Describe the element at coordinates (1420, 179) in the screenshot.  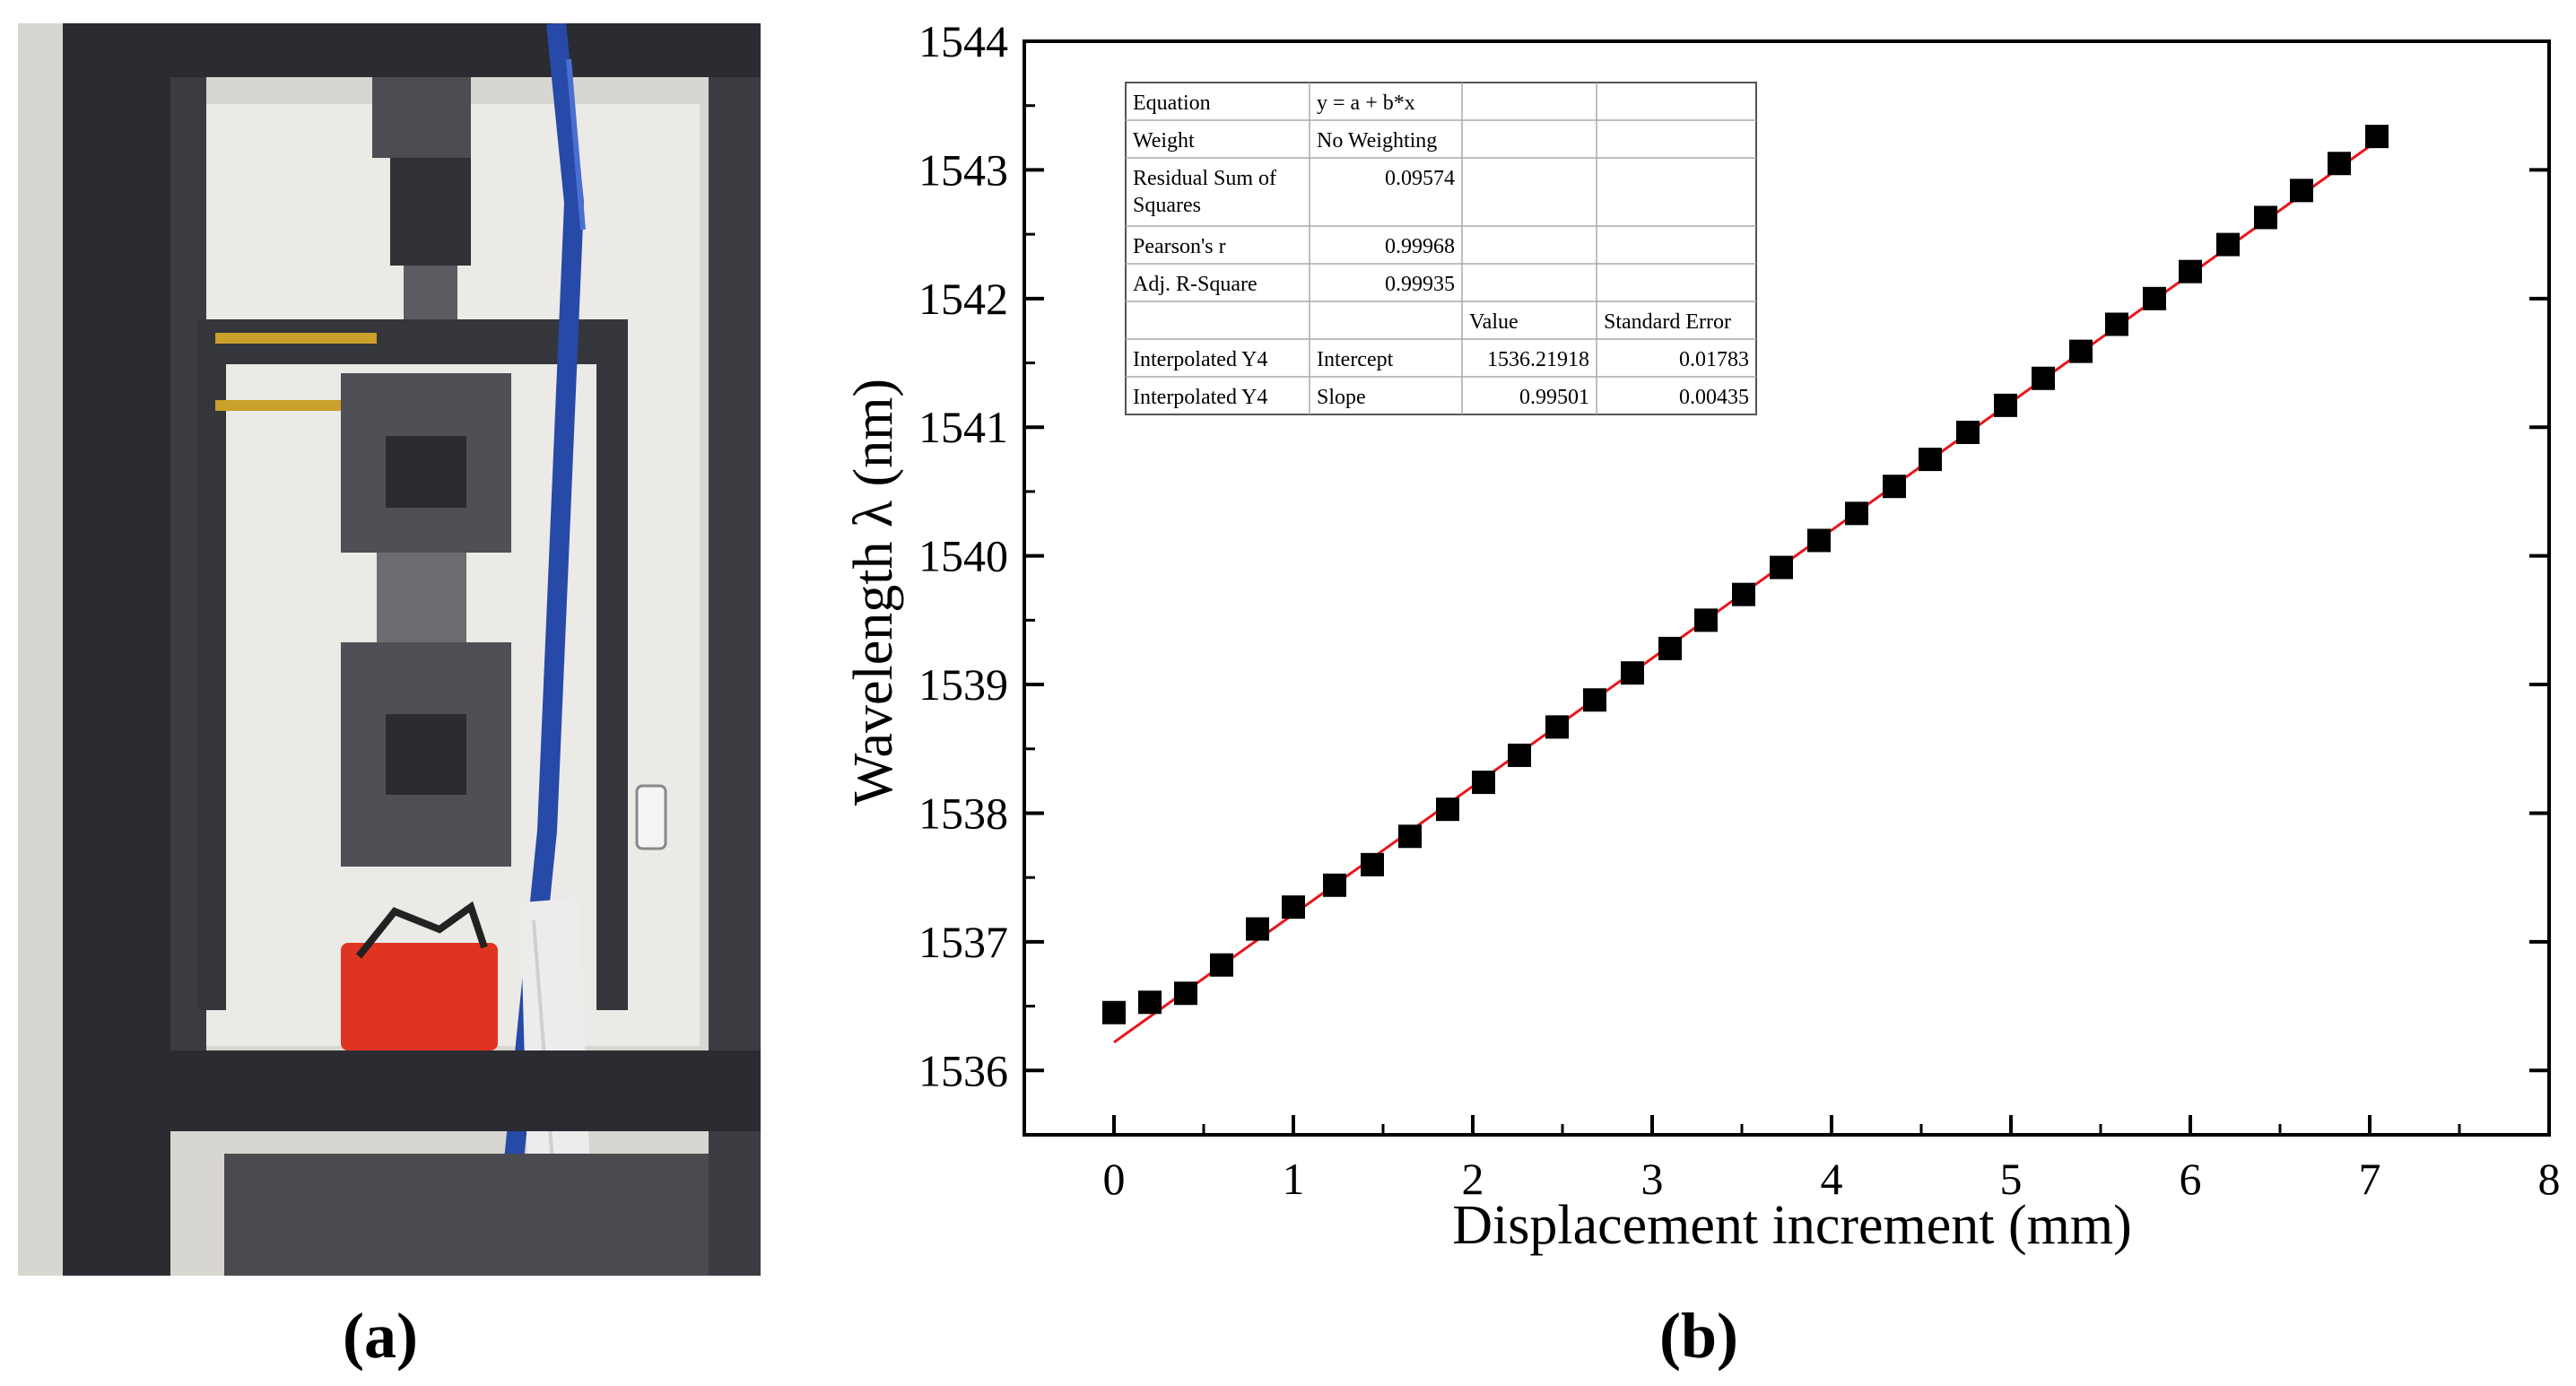
I see `fit-table-cell: 0.09574` at that location.